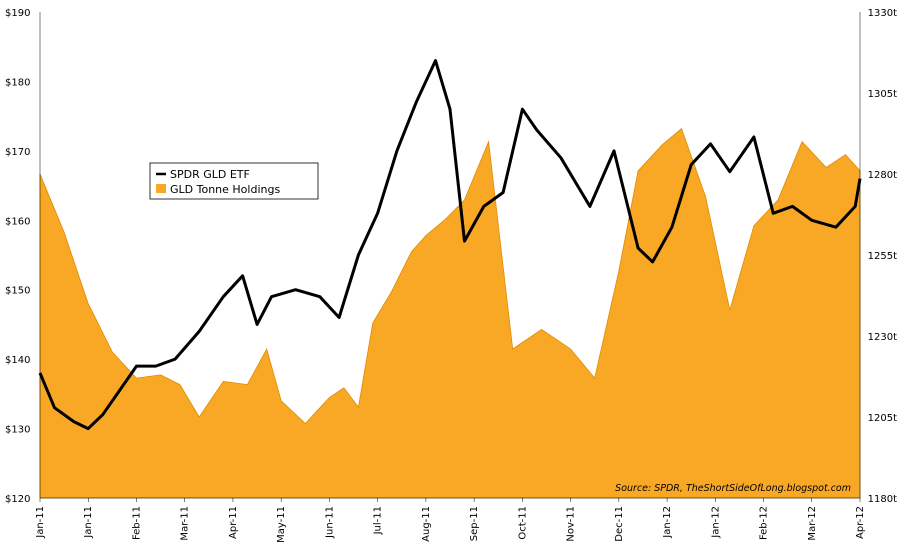 This screenshot has height=556, width=904. Describe the element at coordinates (329, 522) in the screenshot. I see `x-tick-label: Jun-11` at that location.